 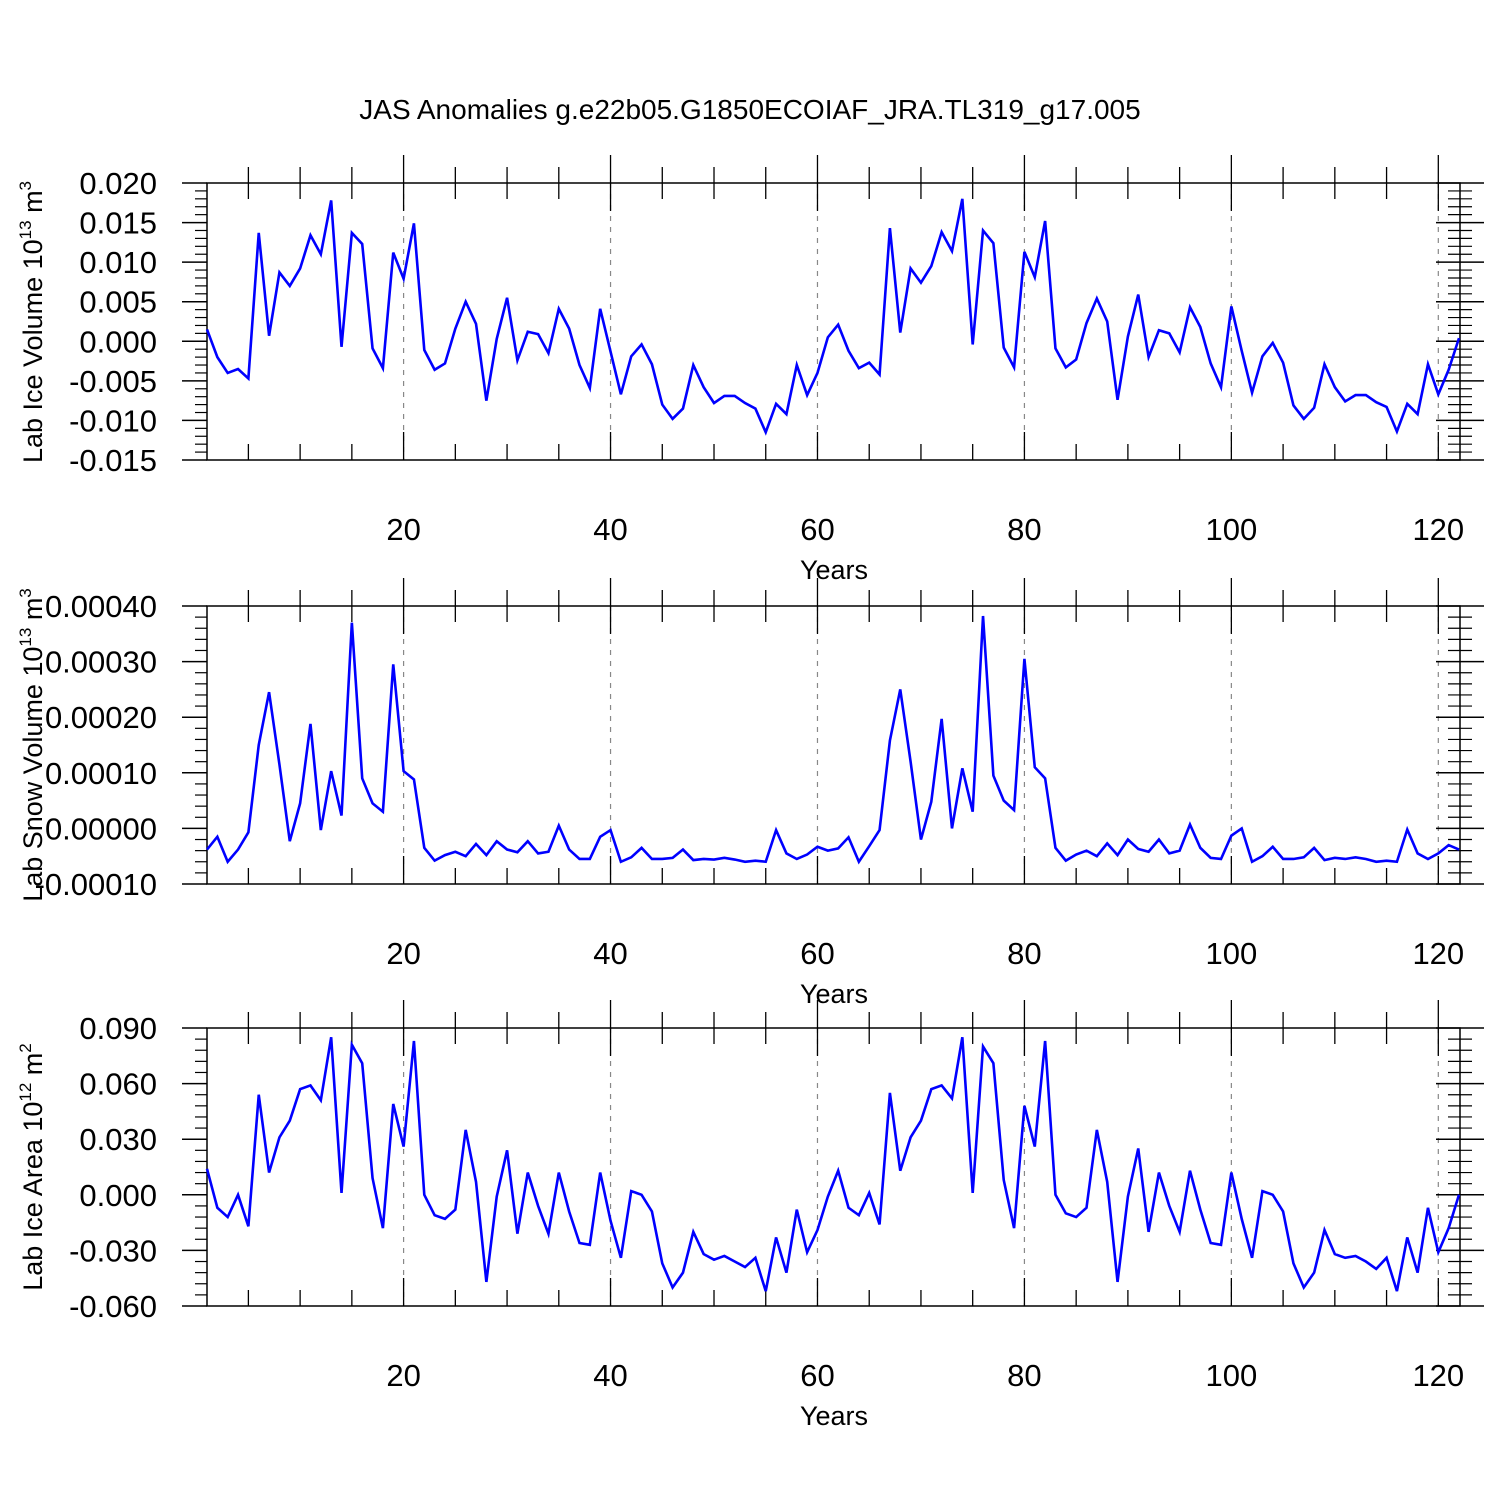 I want to click on y-axis-label-main: Lab Ice Volume 10, so click(x=33, y=351).